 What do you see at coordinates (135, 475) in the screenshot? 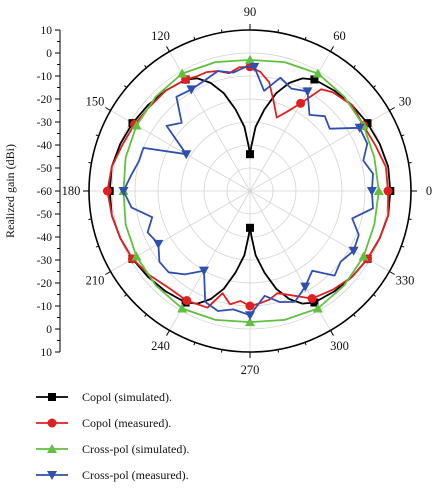
I see `legend-label: Cross-pol (measured).` at bounding box center [135, 475].